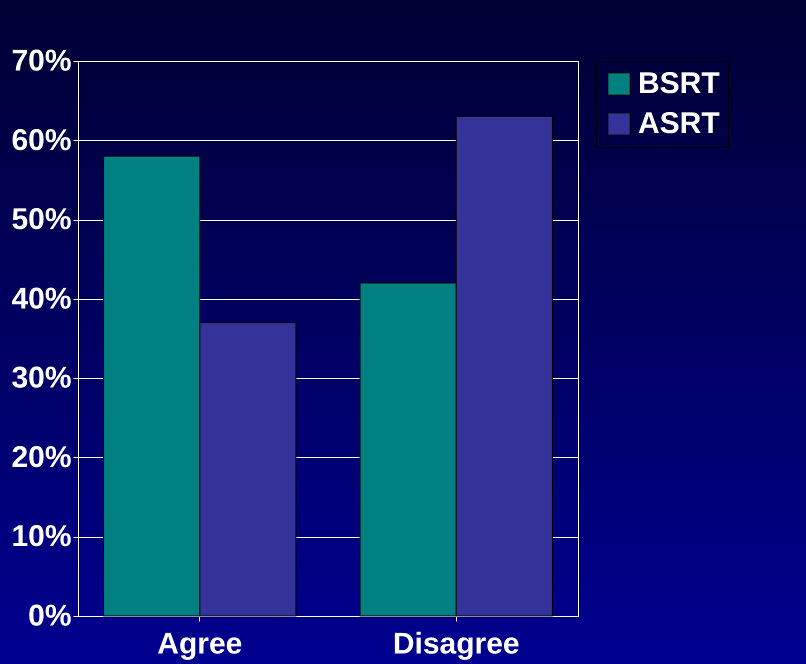 The width and height of the screenshot is (806, 664). What do you see at coordinates (199, 644) in the screenshot?
I see `x-tick-label: Agree` at bounding box center [199, 644].